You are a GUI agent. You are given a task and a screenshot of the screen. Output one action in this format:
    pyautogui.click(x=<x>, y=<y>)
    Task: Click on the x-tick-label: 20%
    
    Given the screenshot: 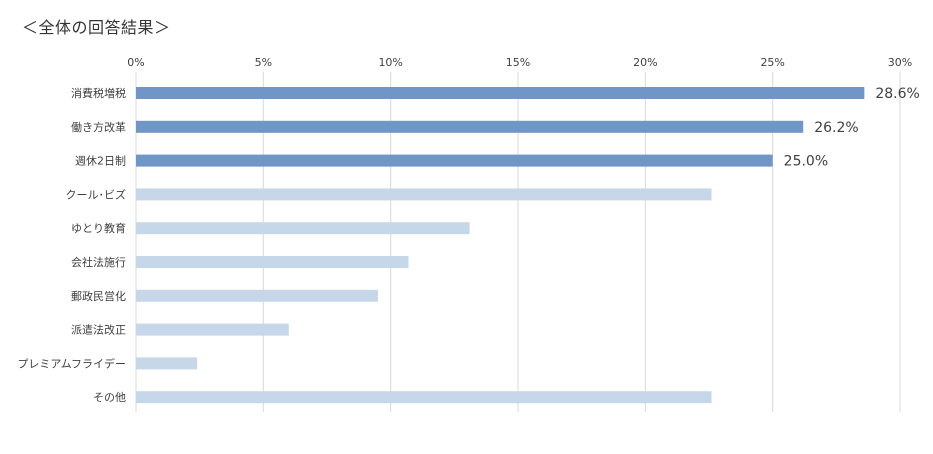 What is the action you would take?
    pyautogui.click(x=645, y=62)
    